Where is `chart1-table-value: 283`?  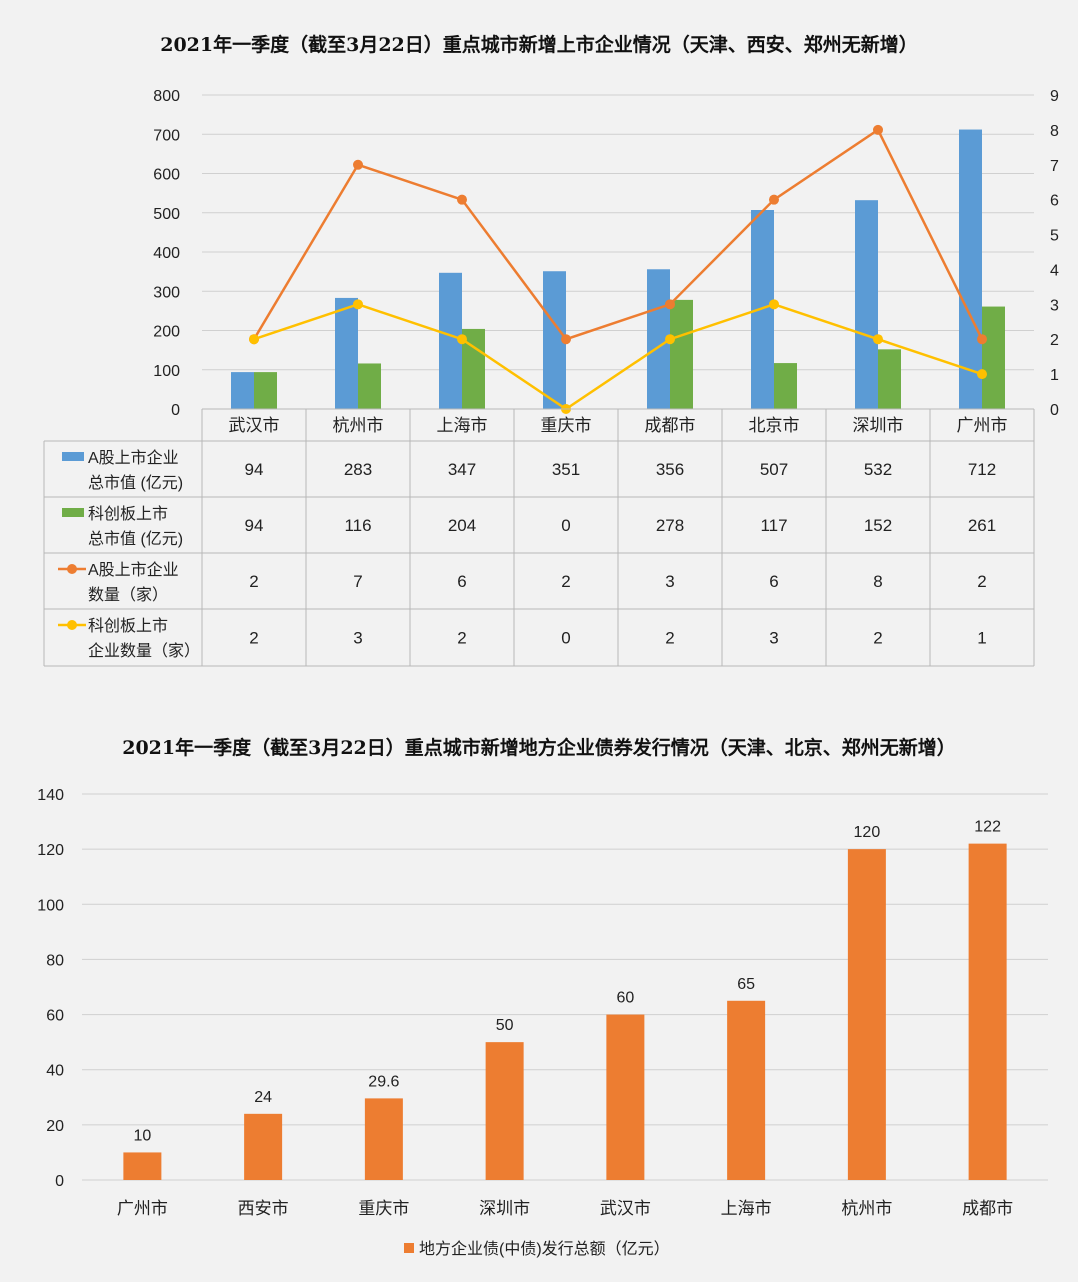 chart1-table-value: 283 is located at coordinates (358, 469).